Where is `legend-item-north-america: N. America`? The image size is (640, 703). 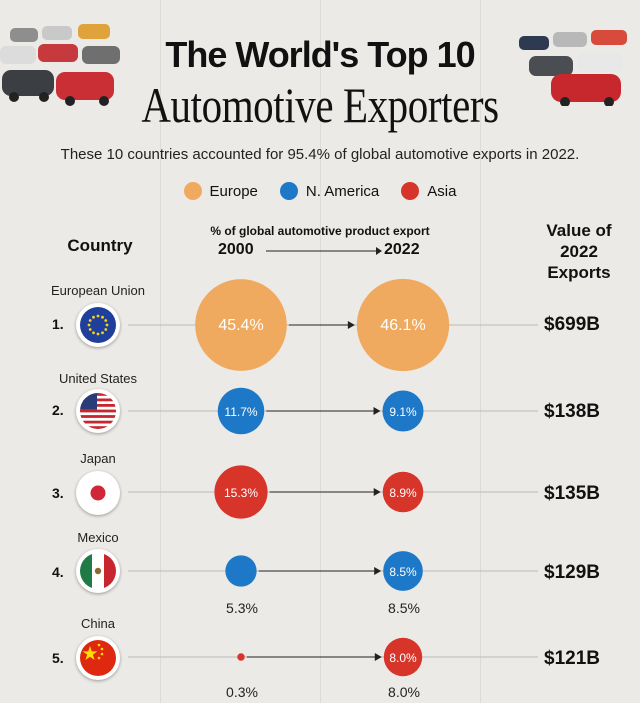
legend-item-north-america: N. America is located at coordinates (329, 191).